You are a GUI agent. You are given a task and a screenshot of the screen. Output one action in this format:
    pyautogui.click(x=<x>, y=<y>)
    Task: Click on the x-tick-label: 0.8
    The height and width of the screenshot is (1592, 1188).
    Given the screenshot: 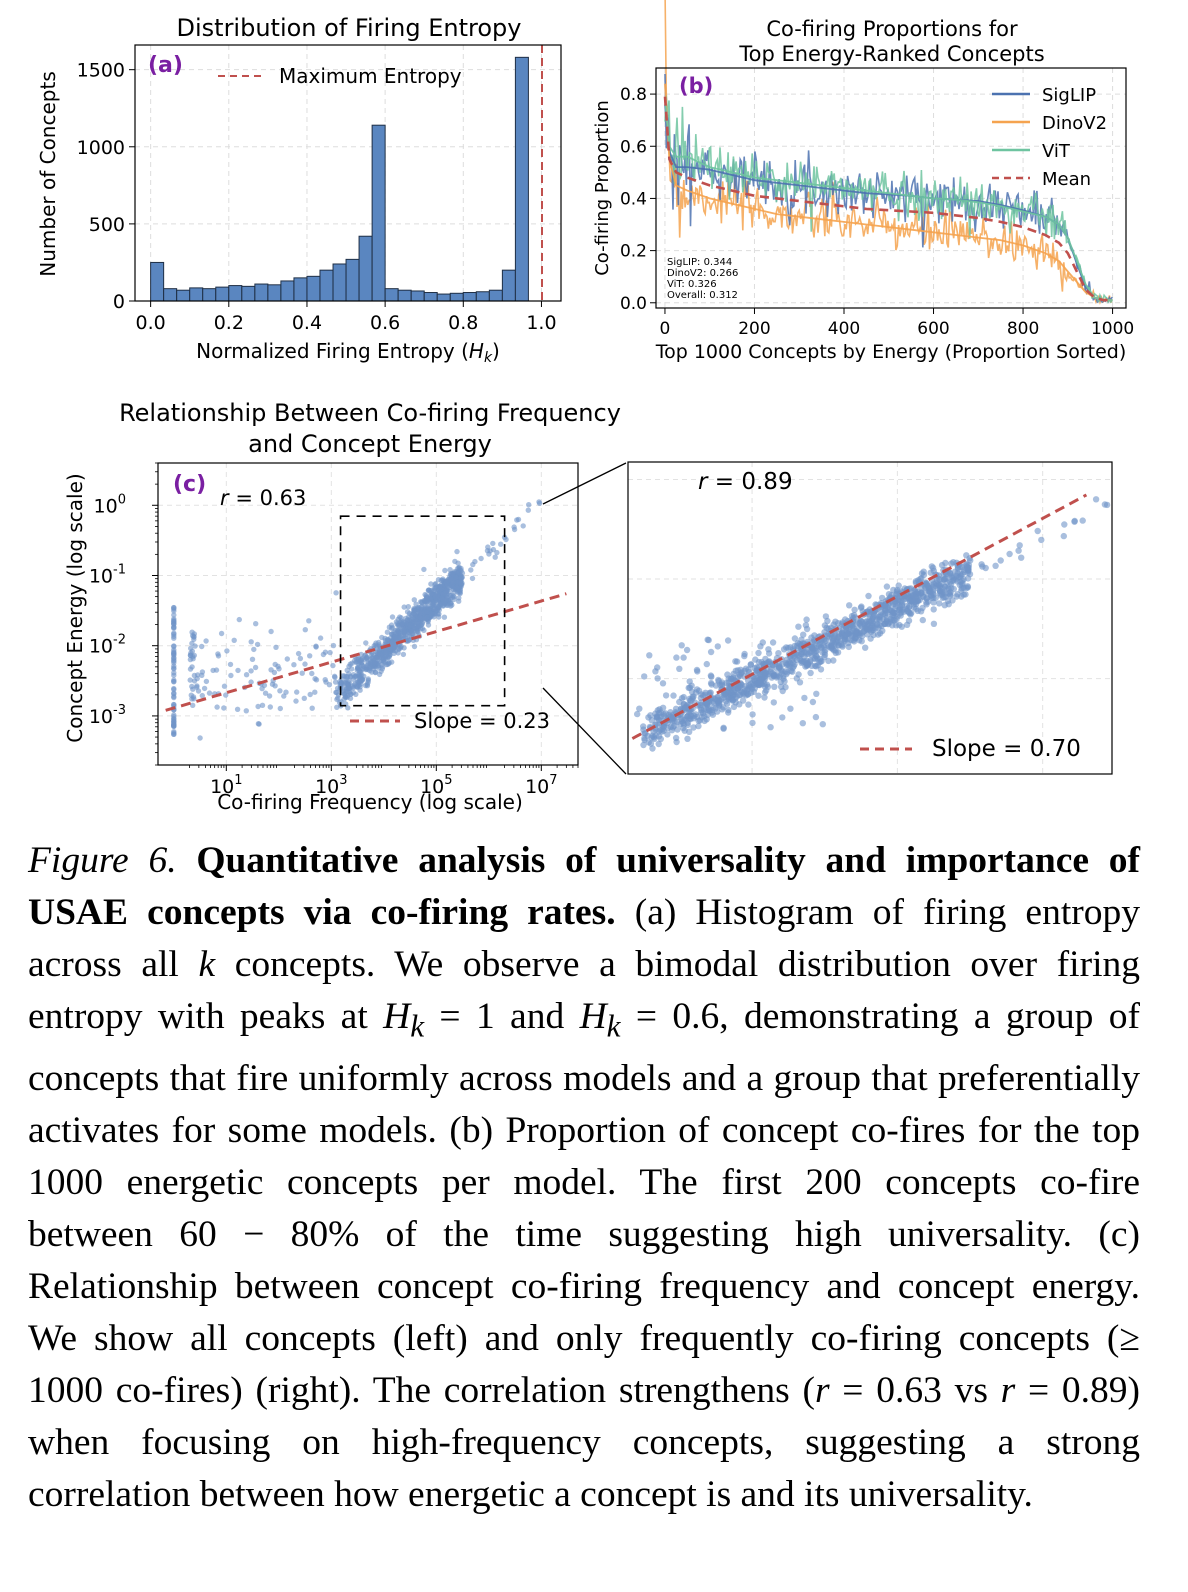 What is the action you would take?
    pyautogui.click(x=463, y=323)
    